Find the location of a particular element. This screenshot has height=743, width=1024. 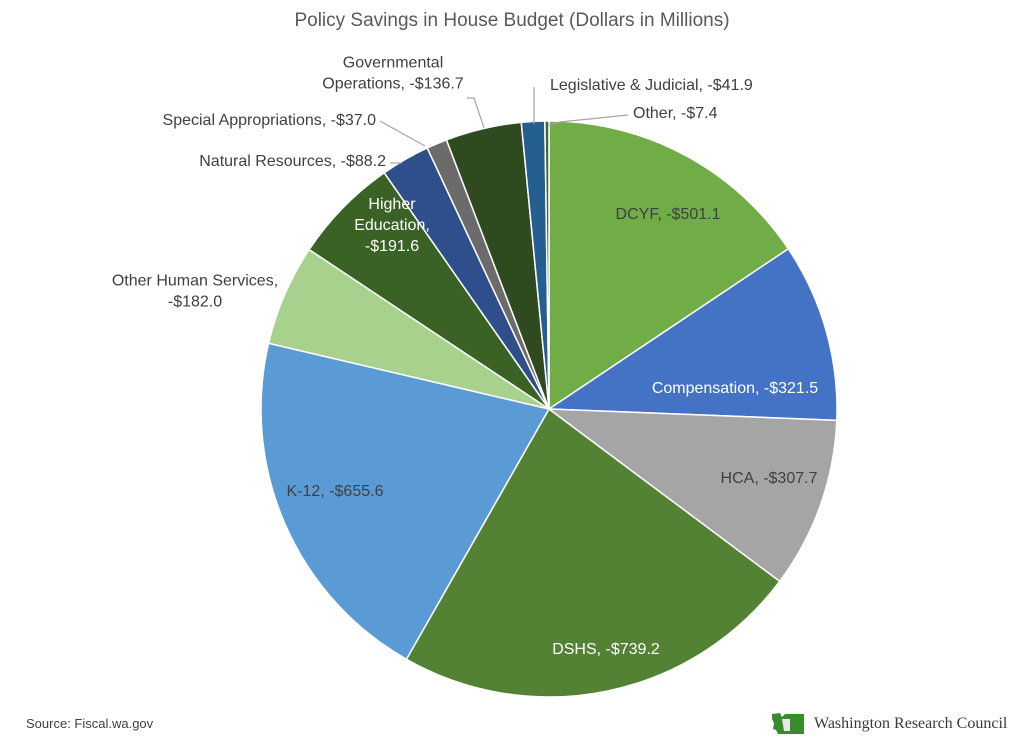

leader-line-other is located at coordinates (588, 120).